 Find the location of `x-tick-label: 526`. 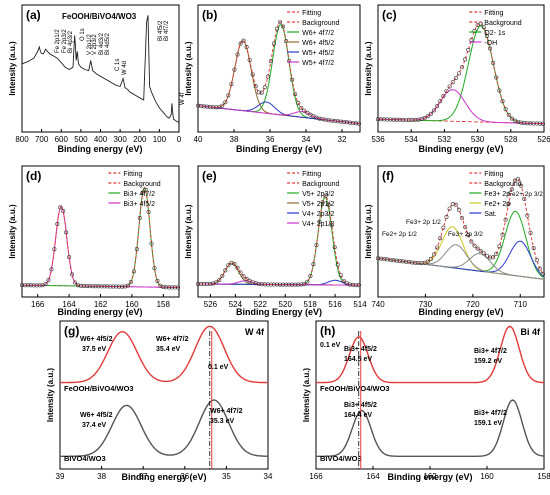

x-tick-label: 526 is located at coordinates (543, 139).